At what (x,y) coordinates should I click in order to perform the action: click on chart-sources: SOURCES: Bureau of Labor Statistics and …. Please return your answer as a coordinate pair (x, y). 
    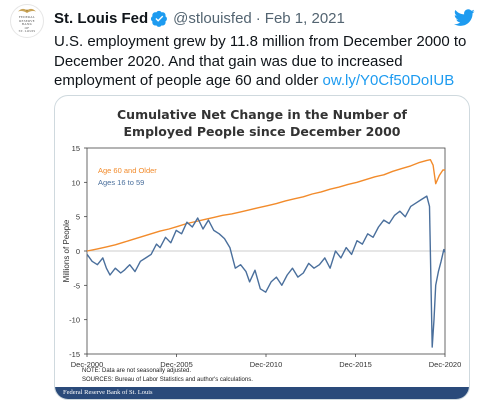
    Looking at the image, I should click on (167, 379).